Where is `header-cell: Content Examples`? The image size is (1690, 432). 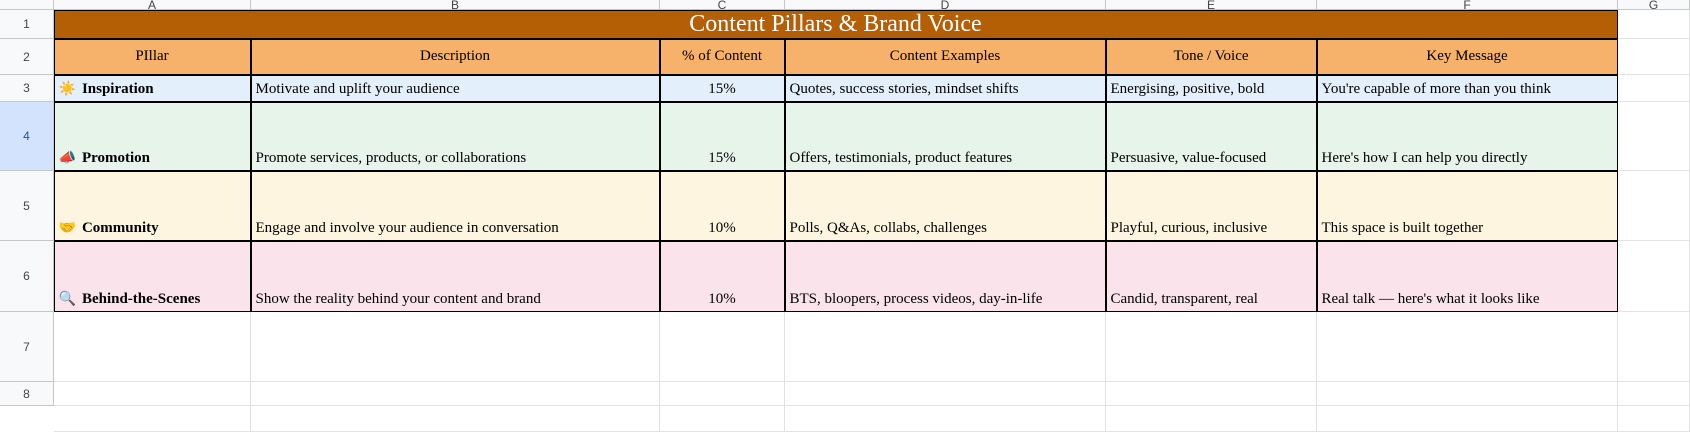
header-cell: Content Examples is located at coordinates (945, 56).